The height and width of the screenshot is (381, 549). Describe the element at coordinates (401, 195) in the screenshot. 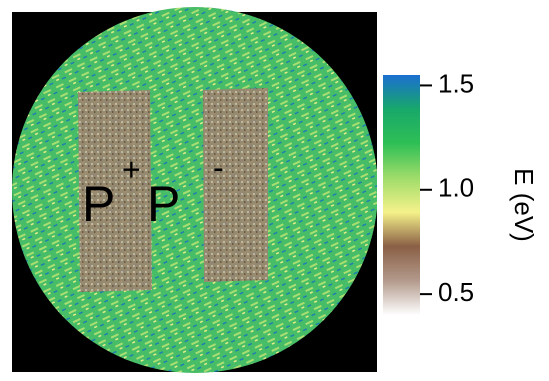

I see `colorbar` at that location.